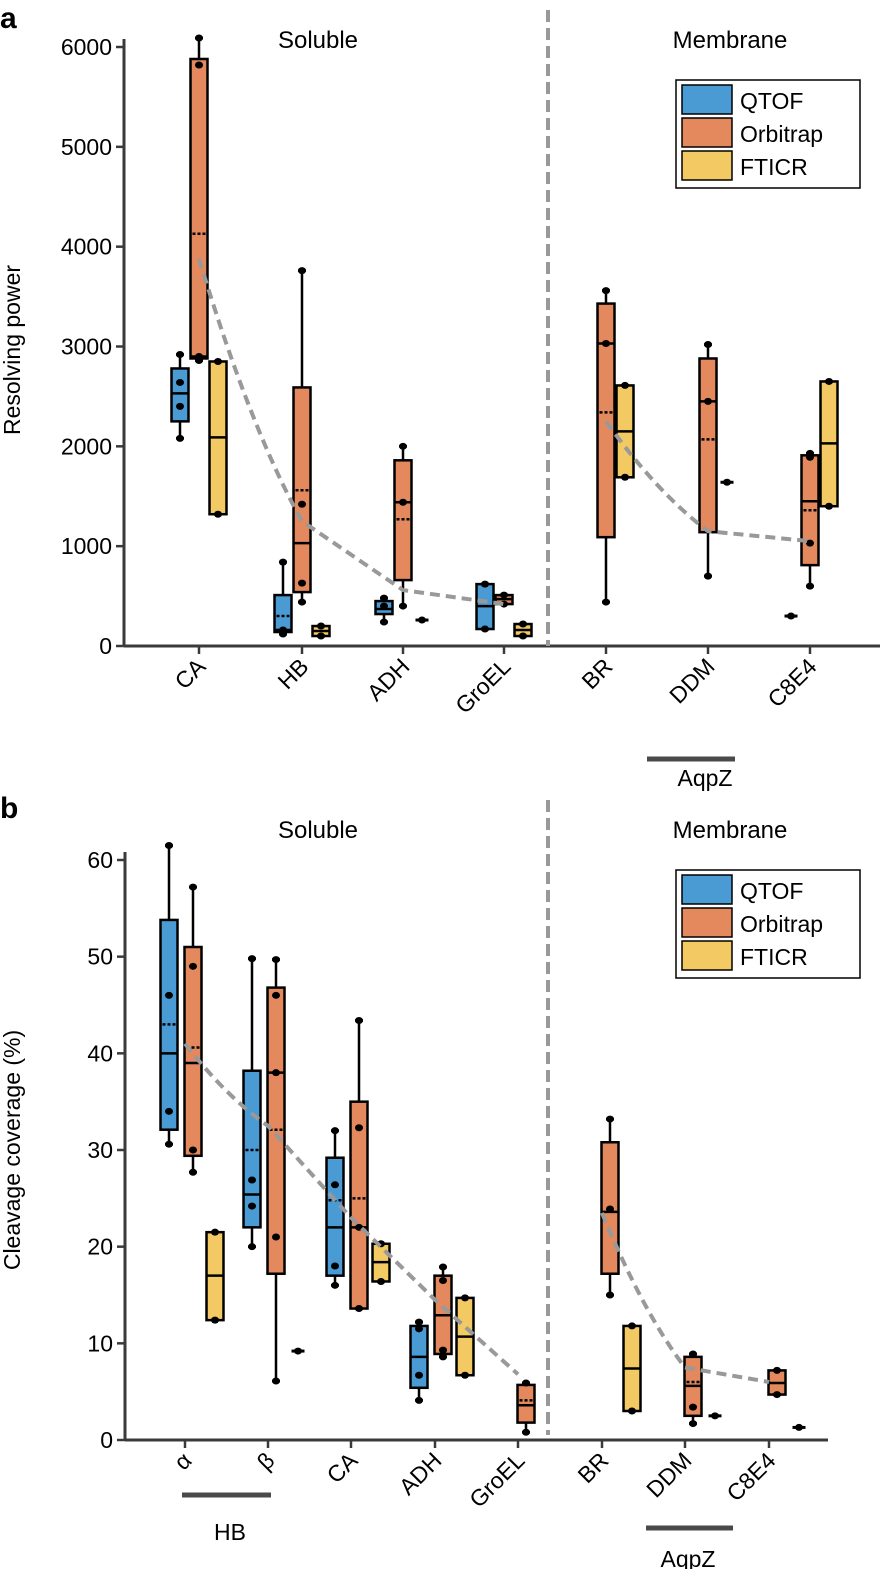 This screenshot has height=1569, width=881. I want to click on x-tick-label: β, so click(266, 1461).